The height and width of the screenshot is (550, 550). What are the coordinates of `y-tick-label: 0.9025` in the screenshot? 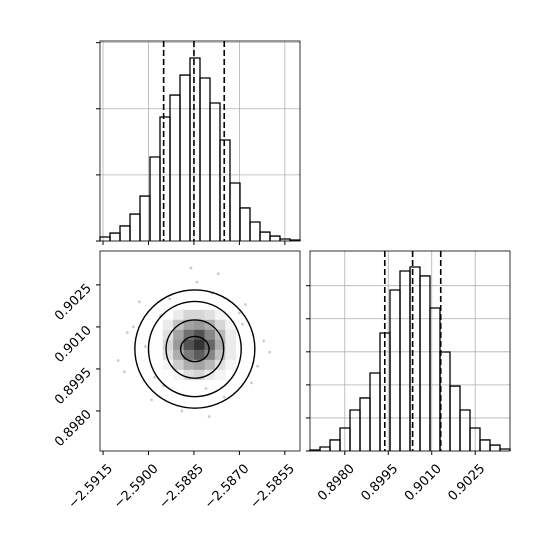 It's located at (73, 302).